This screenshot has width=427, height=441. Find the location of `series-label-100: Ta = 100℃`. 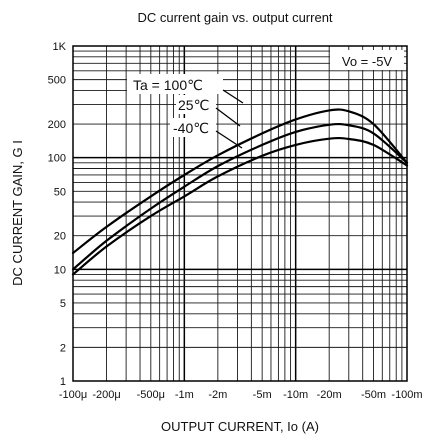

series-label-100: Ta = 100℃ is located at coordinates (168, 85).